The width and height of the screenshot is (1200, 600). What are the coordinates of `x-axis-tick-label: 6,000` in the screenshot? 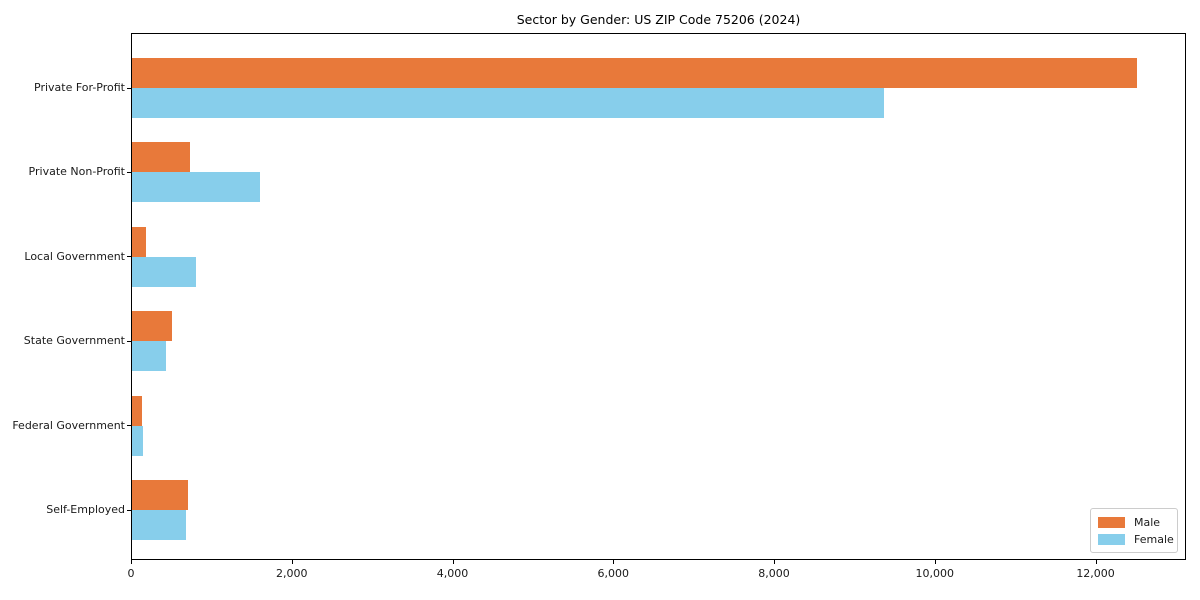 It's located at (613, 573).